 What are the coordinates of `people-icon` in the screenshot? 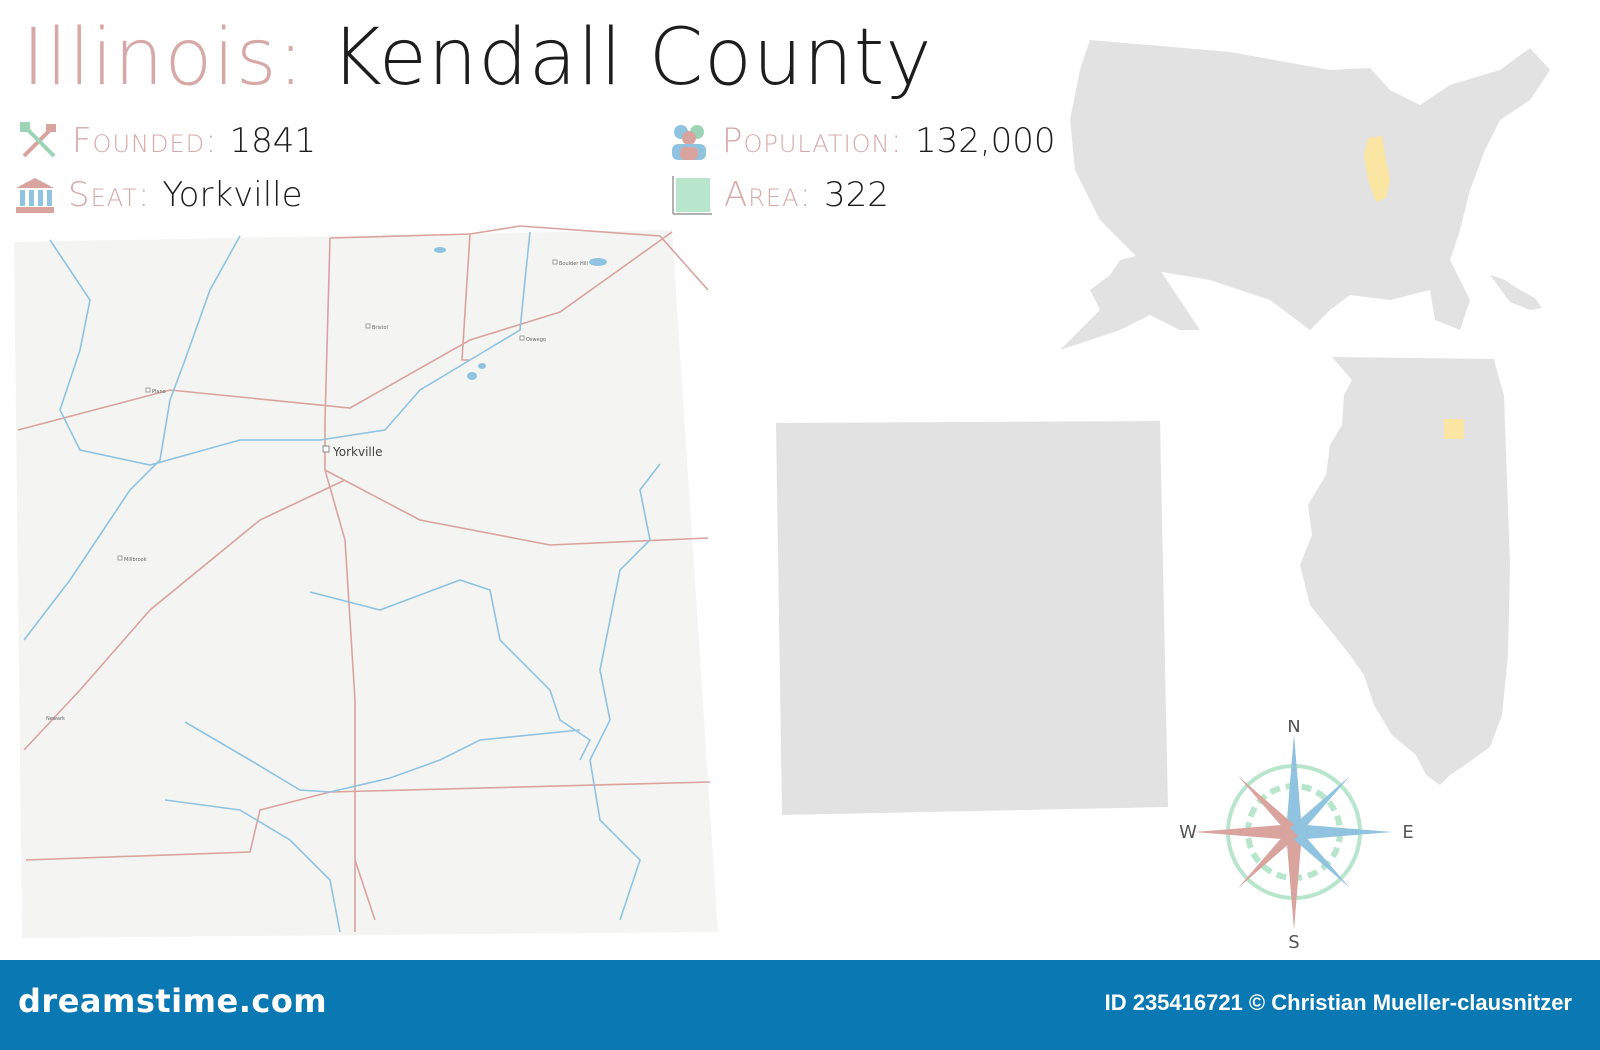 It's located at (689, 142).